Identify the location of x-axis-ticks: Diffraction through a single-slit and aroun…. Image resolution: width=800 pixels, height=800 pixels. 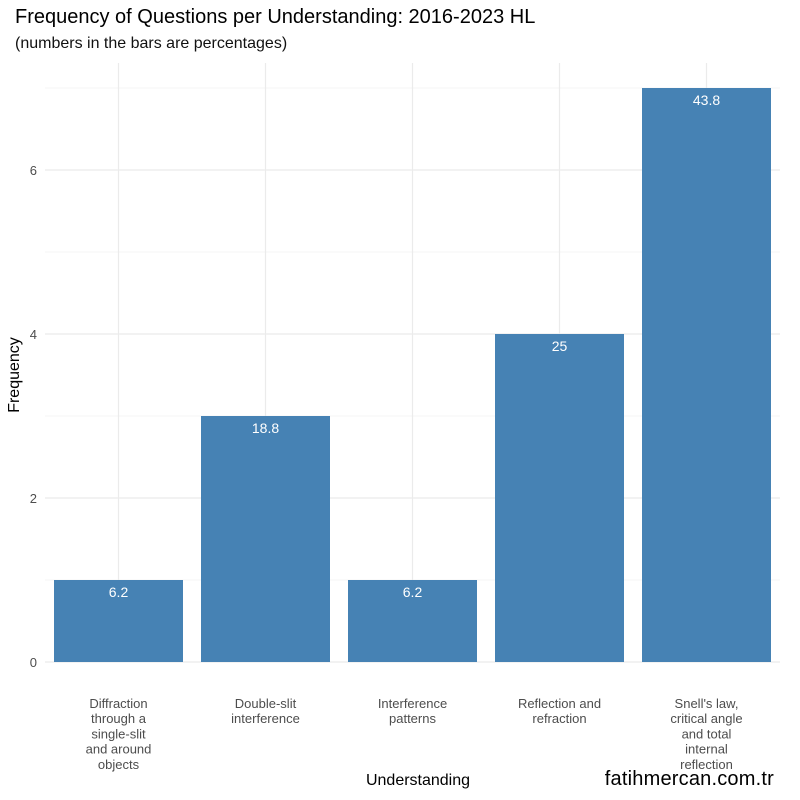
(414, 734).